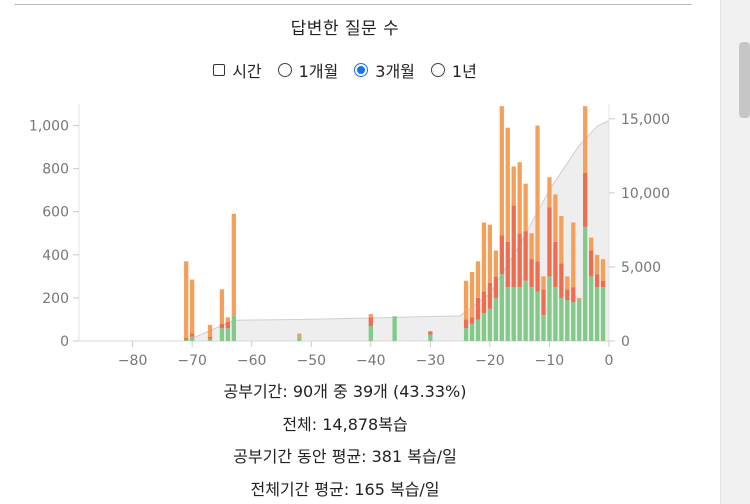  What do you see at coordinates (431, 361) in the screenshot?
I see `x-tick-label: −30` at bounding box center [431, 361].